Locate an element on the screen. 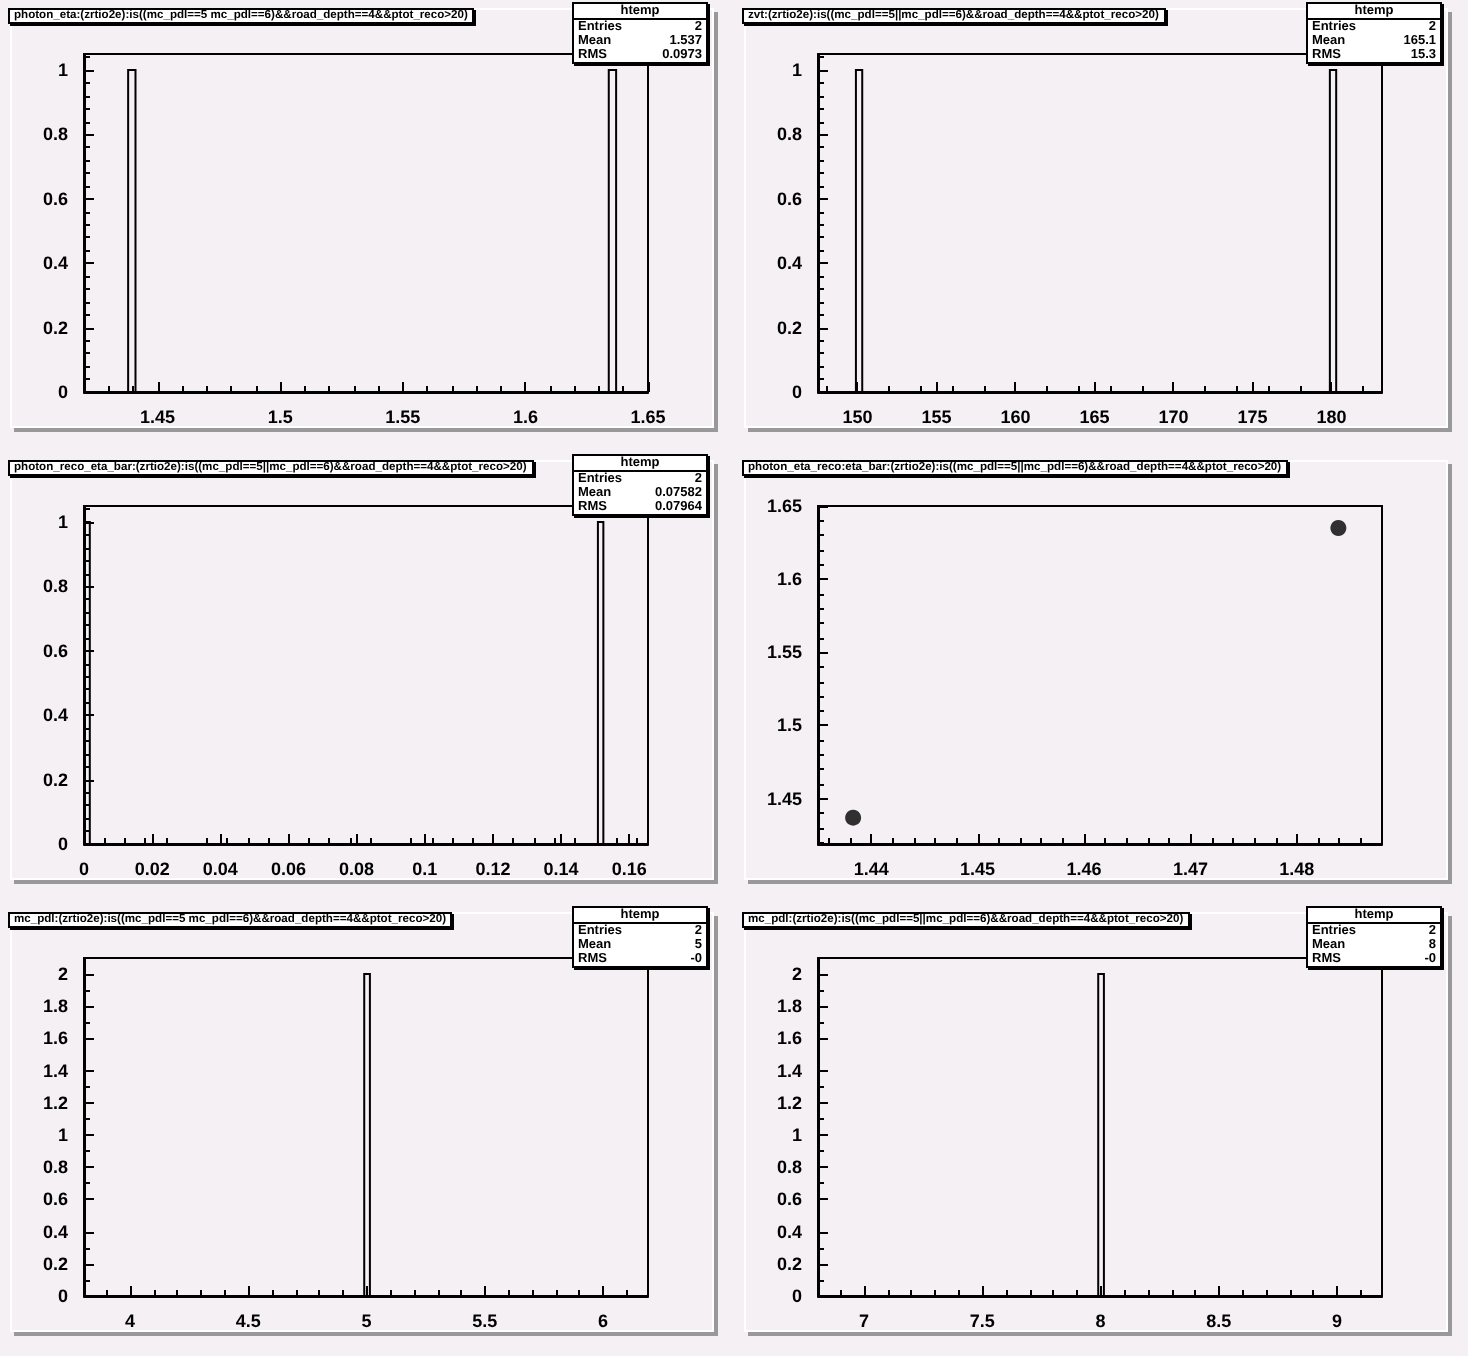 The width and height of the screenshot is (1468, 1356). x-tick-label: 1.5 is located at coordinates (280, 417).